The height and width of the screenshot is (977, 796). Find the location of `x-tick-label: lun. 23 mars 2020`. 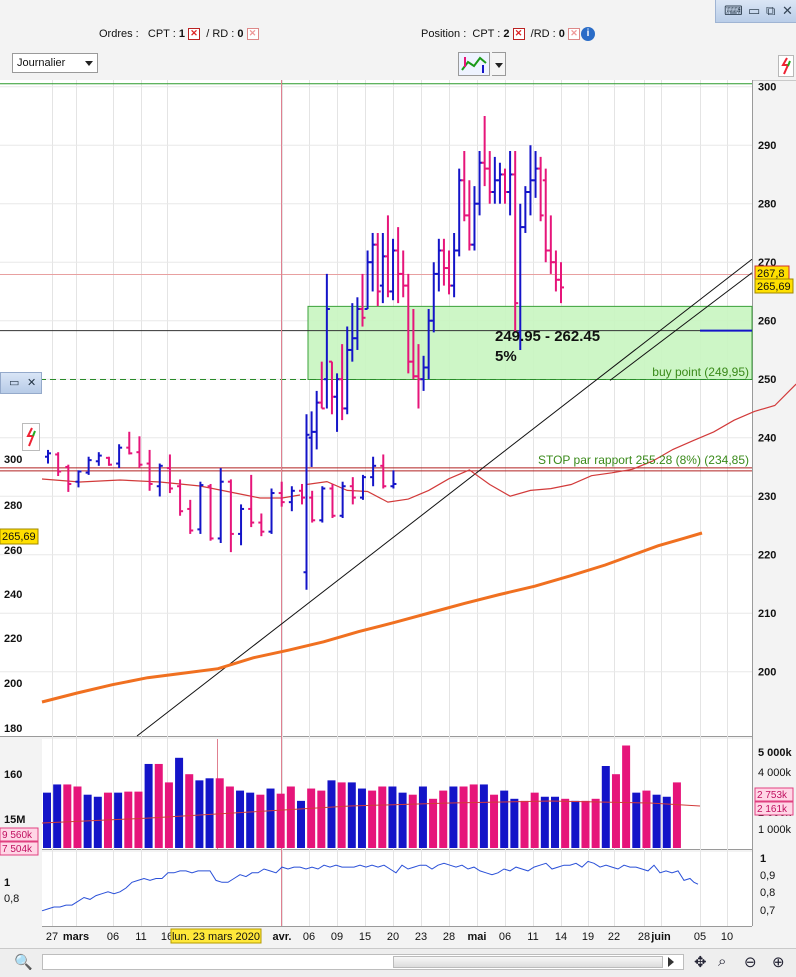

x-tick-label: lun. 23 mars 2020 is located at coordinates (216, 937).